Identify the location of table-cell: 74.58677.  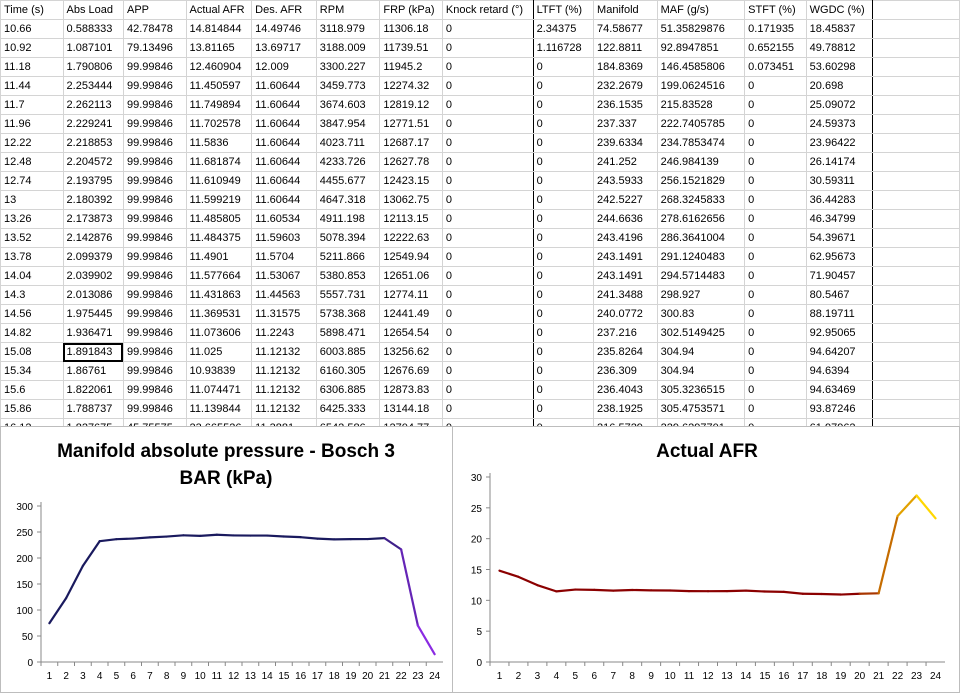
(626, 29).